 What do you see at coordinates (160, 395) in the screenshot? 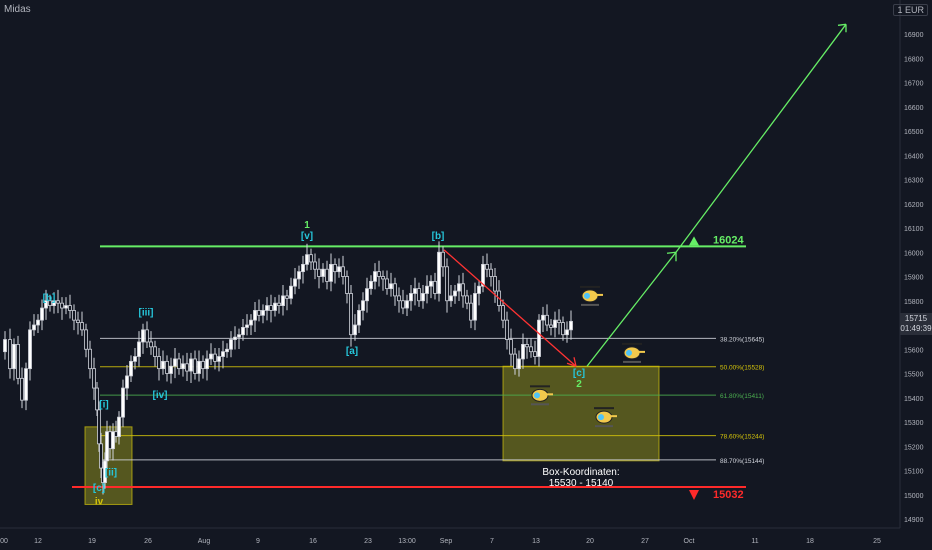
I see `wave-label: [iv]` at bounding box center [160, 395].